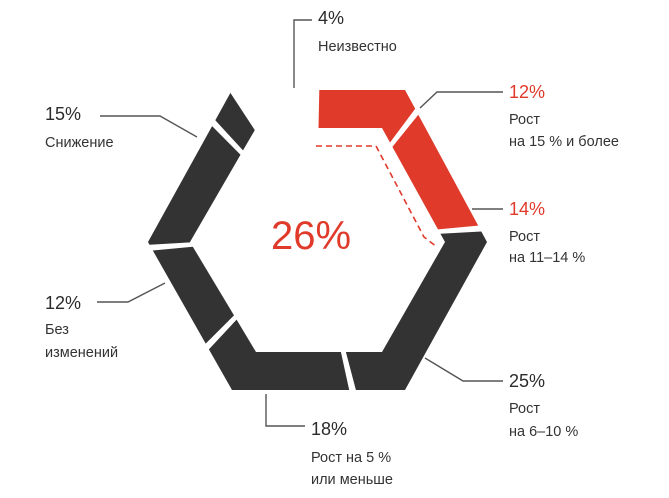 Image resolution: width=669 pixels, height=498 pixels. I want to click on slice-category-label-1-1: Неизвестно, so click(357, 47).